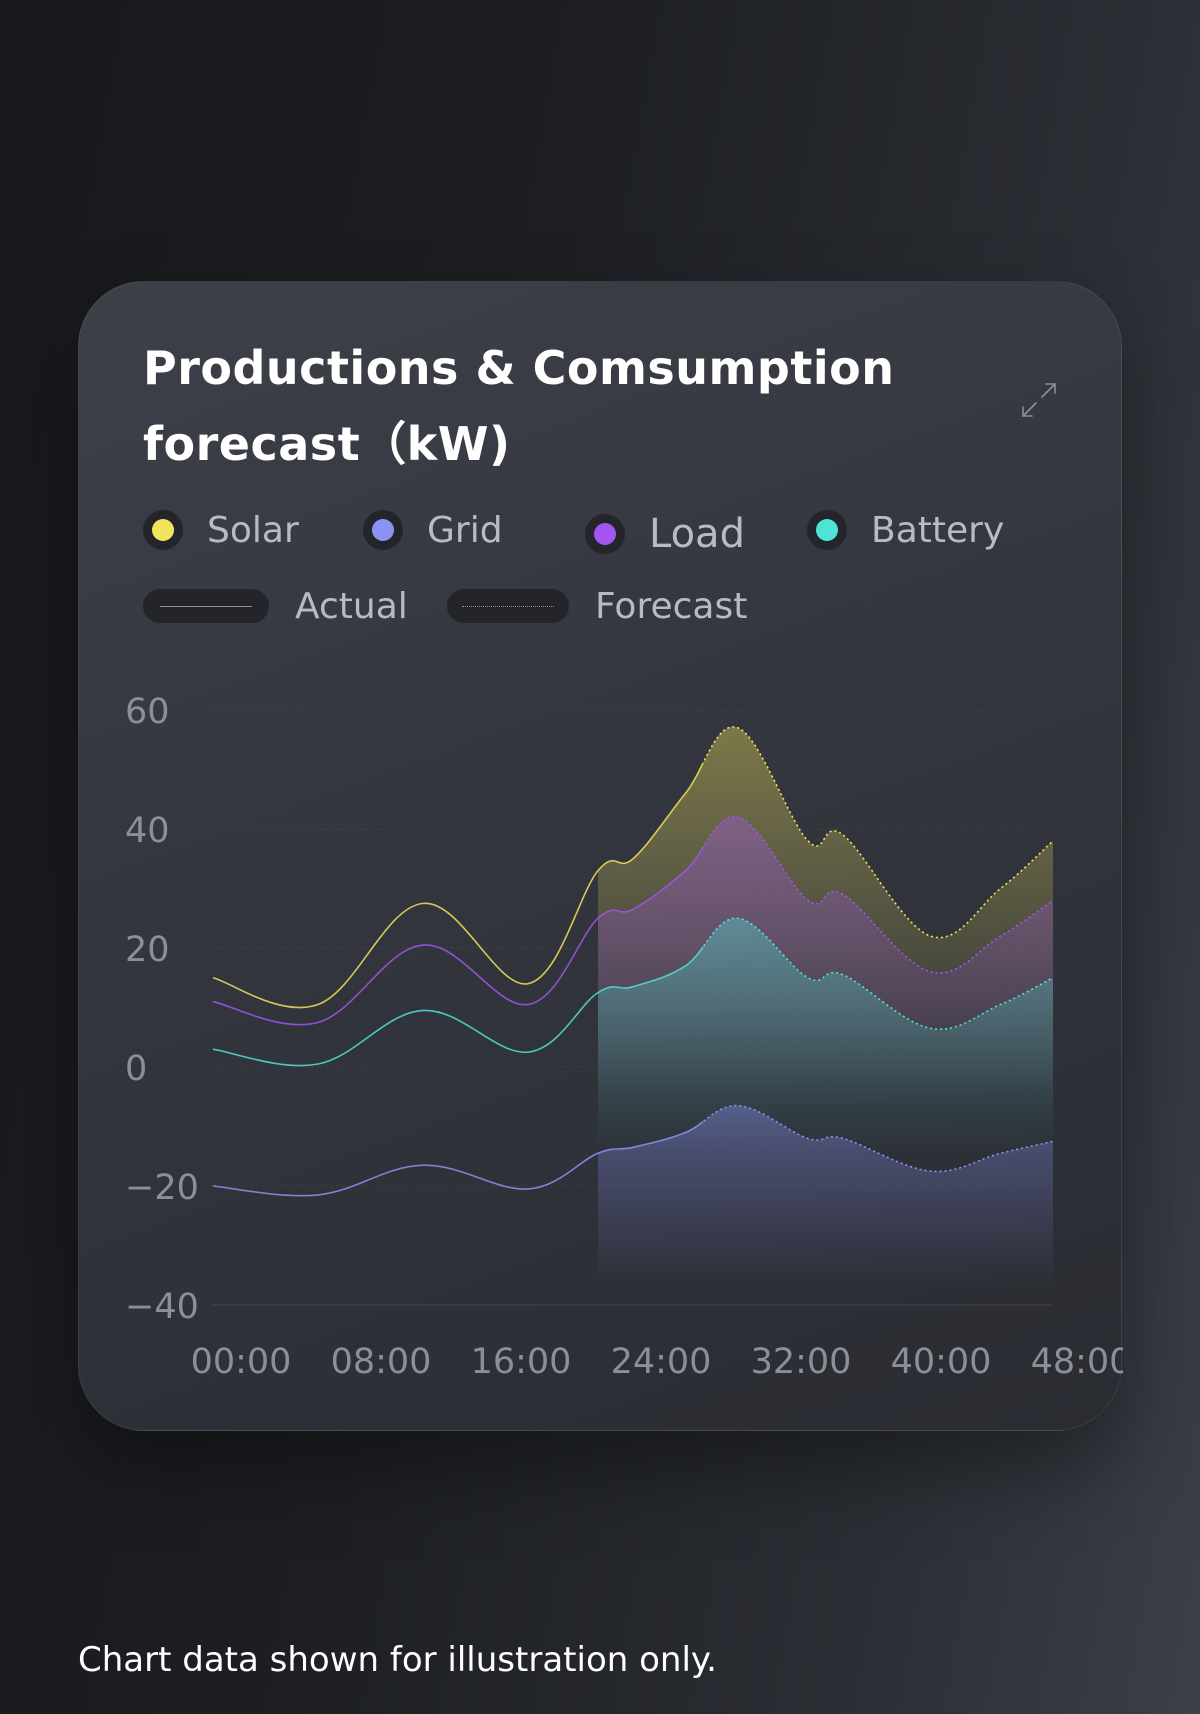 This screenshot has width=1200, height=1714. Describe the element at coordinates (508, 606) in the screenshot. I see `dotted-line-swatch` at that location.